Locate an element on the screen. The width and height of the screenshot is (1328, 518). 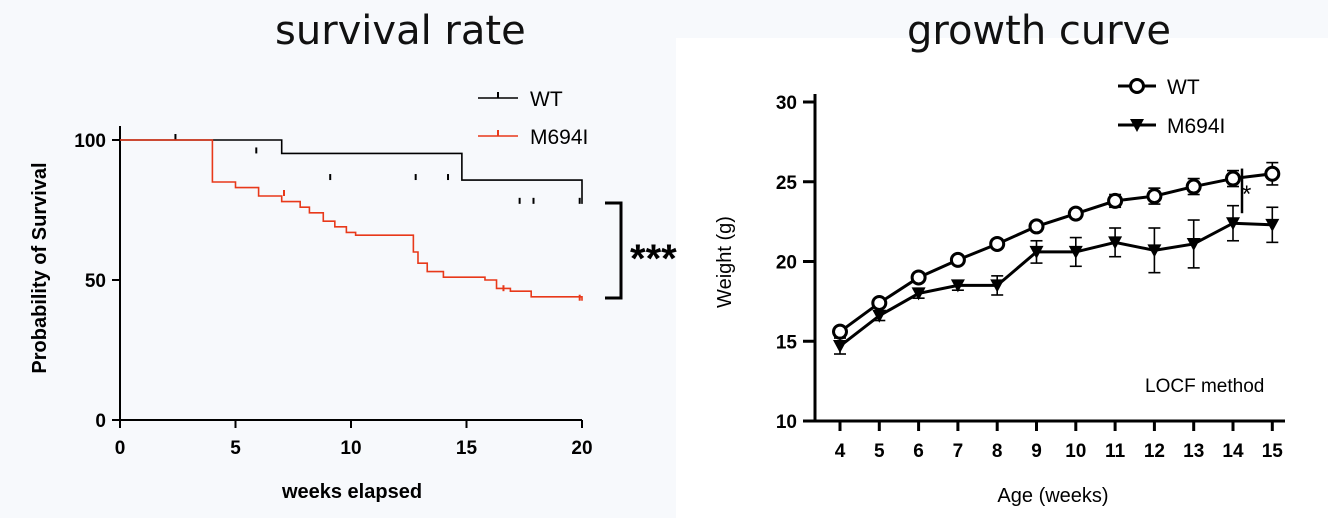
growth-legend: WT M694I is located at coordinates (1171, 107).